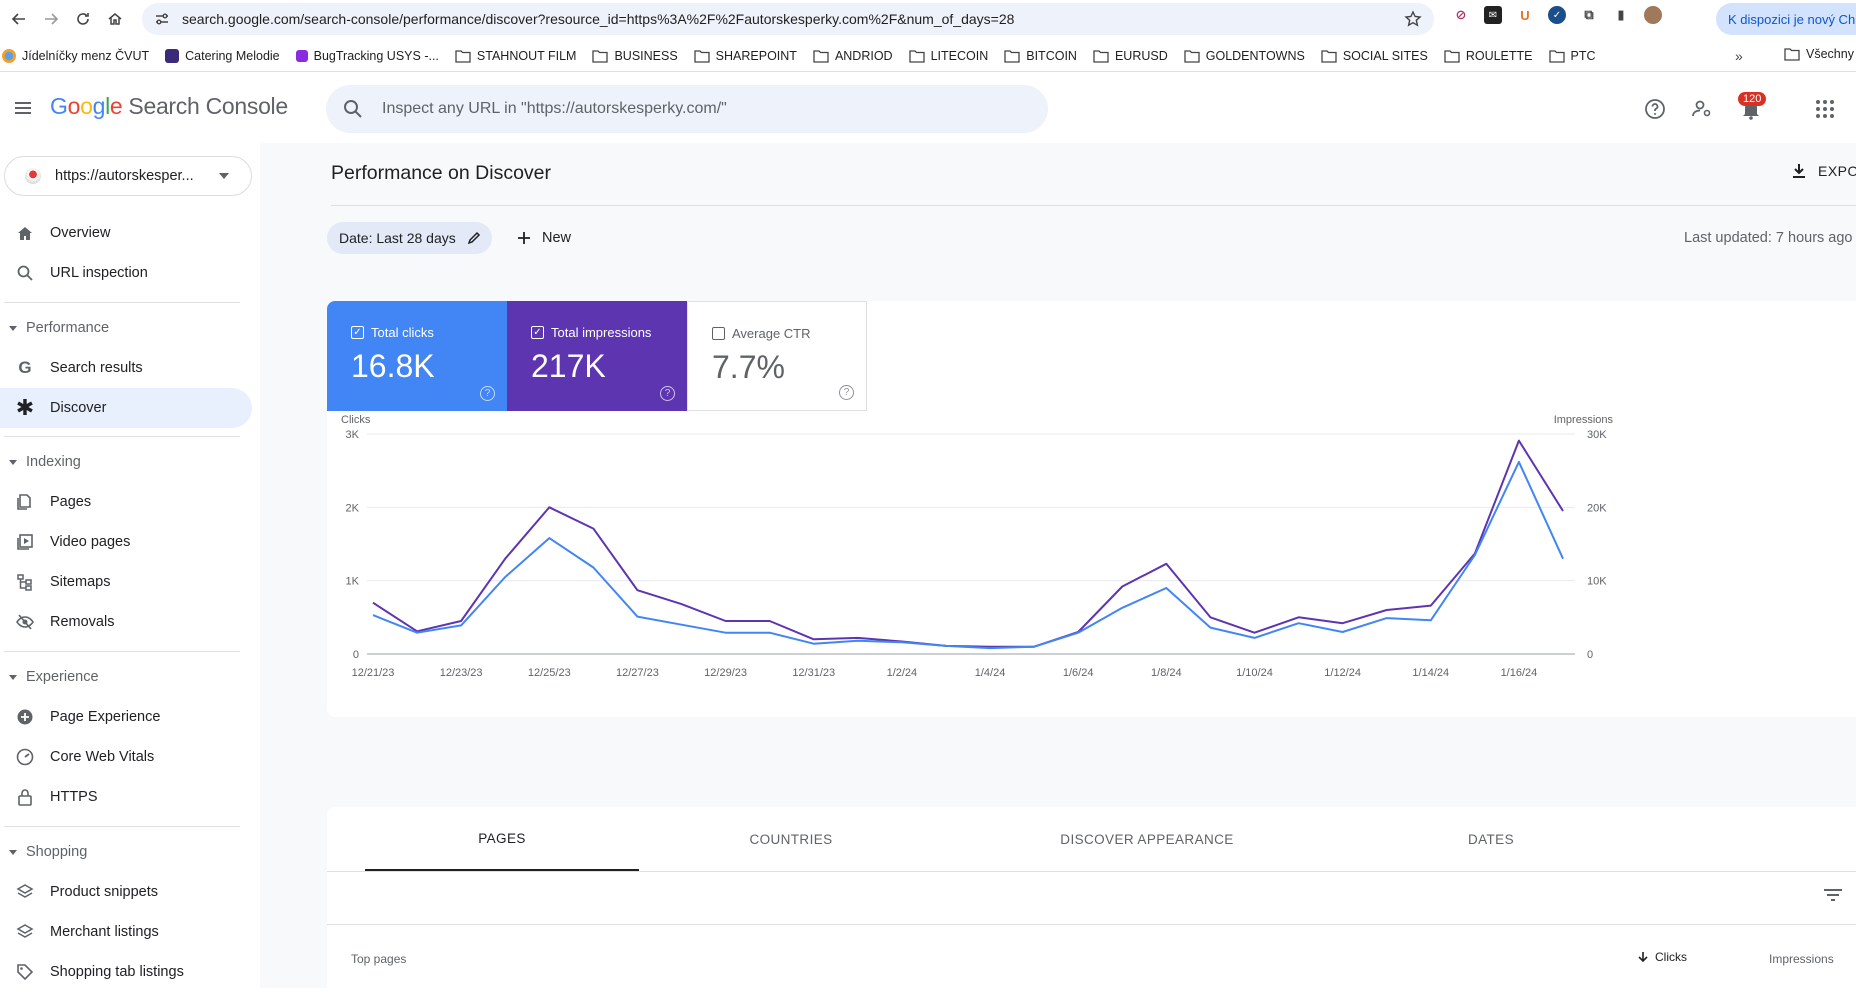 The height and width of the screenshot is (992, 1856). Describe the element at coordinates (23, 108) in the screenshot. I see `menu-icon` at that location.